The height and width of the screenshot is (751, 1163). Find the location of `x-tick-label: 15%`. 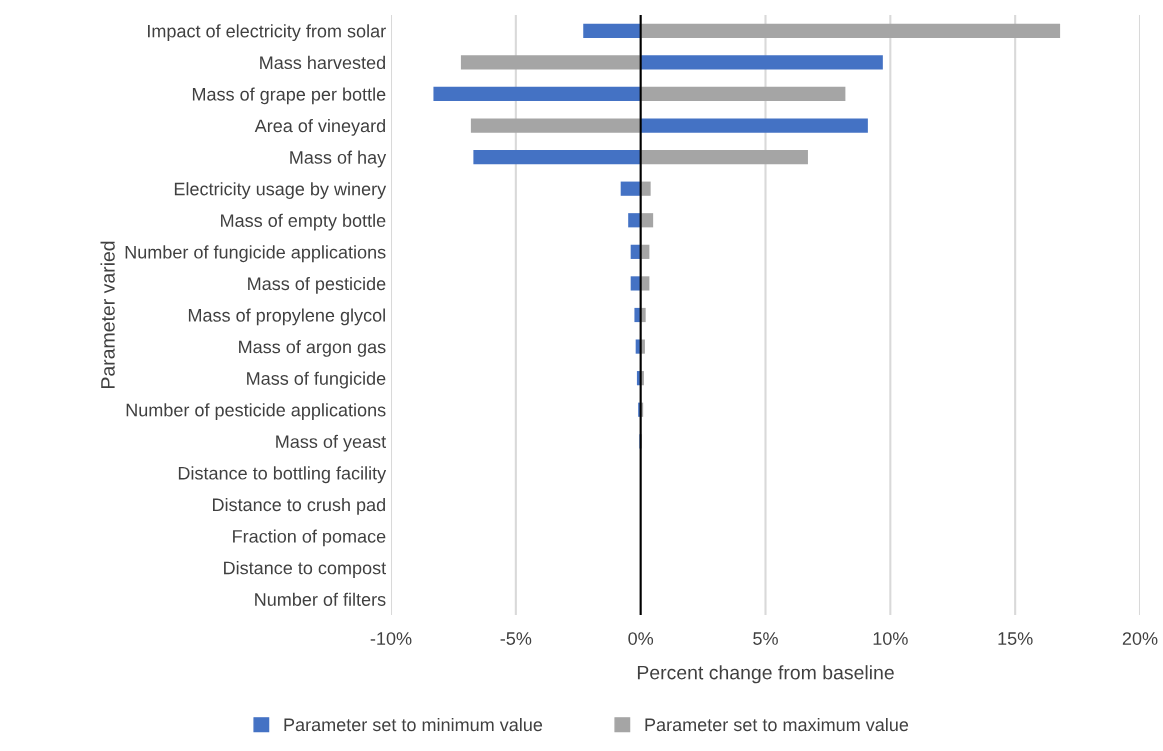

x-tick-label: 15% is located at coordinates (1015, 638).